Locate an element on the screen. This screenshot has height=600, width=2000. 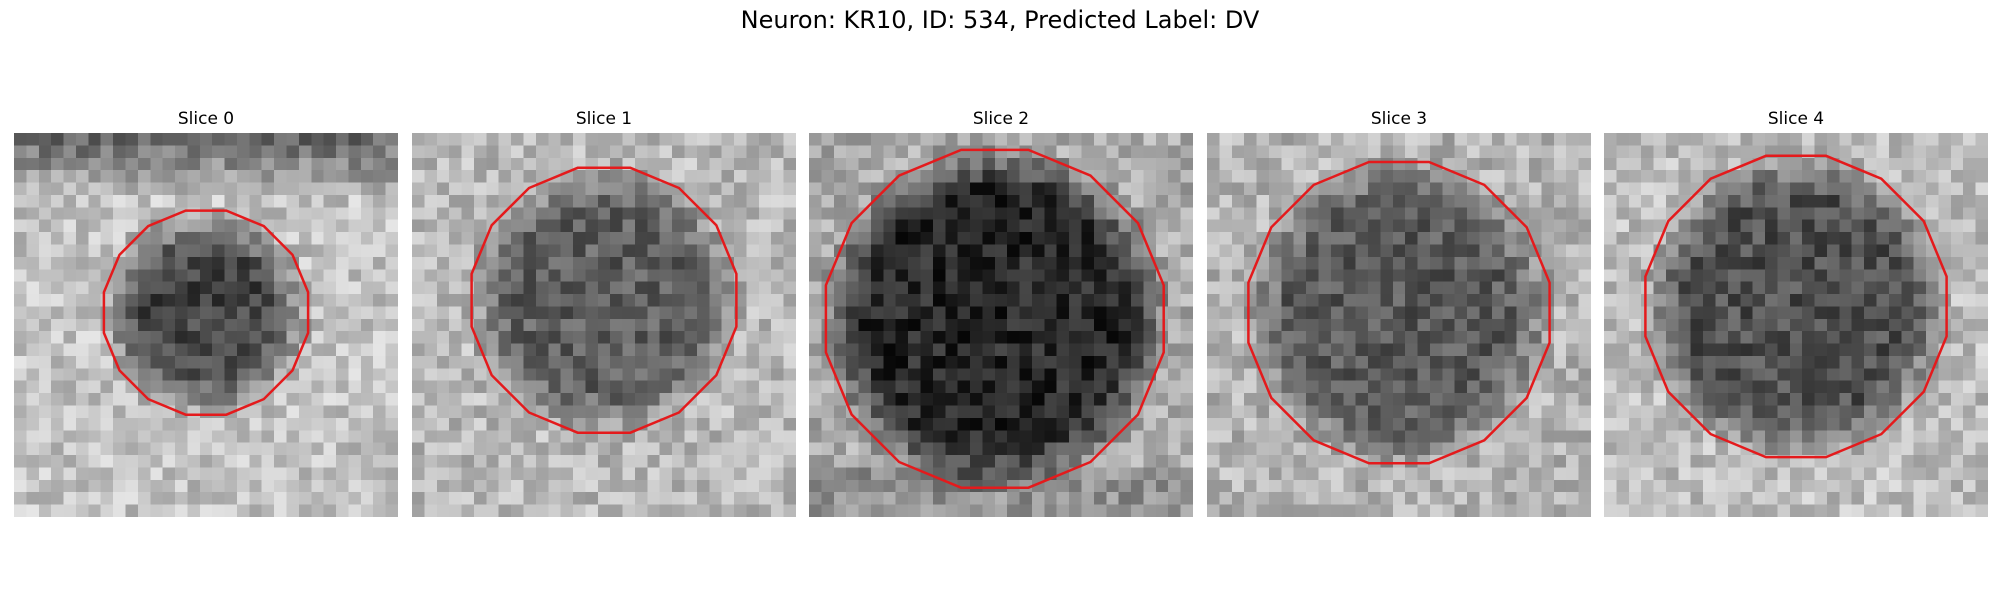
slice-panel-1: Slice 1 is located at coordinates (604, 312).